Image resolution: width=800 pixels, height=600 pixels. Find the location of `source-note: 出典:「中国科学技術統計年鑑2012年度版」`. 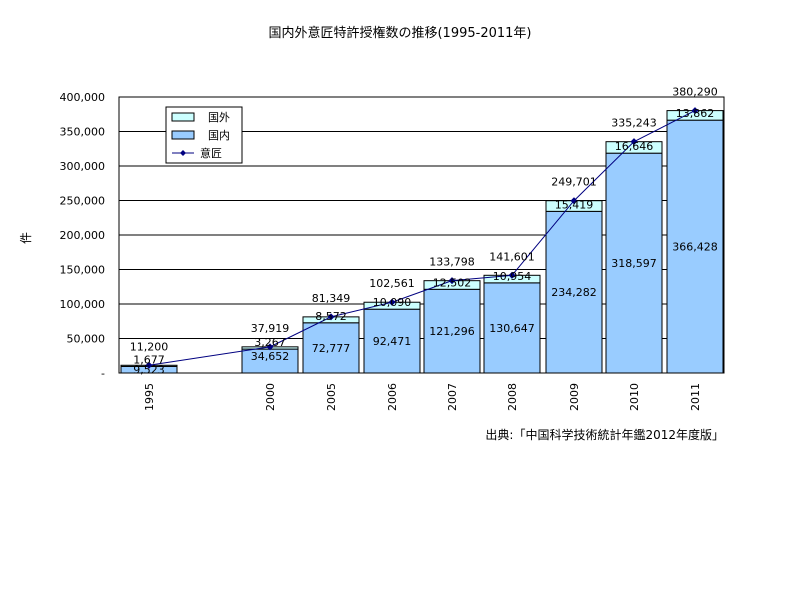

source-note: 出典:「中国科学技術統計年鑑2012年度版」 is located at coordinates (604, 435).